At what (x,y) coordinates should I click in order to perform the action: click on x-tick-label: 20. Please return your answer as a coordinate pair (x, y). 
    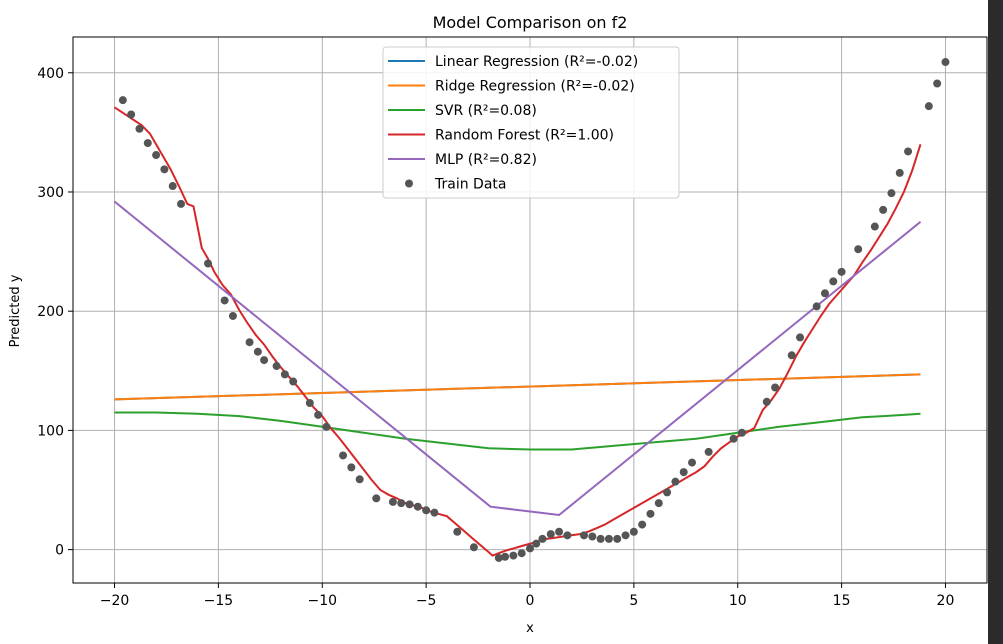
    Looking at the image, I should click on (946, 601).